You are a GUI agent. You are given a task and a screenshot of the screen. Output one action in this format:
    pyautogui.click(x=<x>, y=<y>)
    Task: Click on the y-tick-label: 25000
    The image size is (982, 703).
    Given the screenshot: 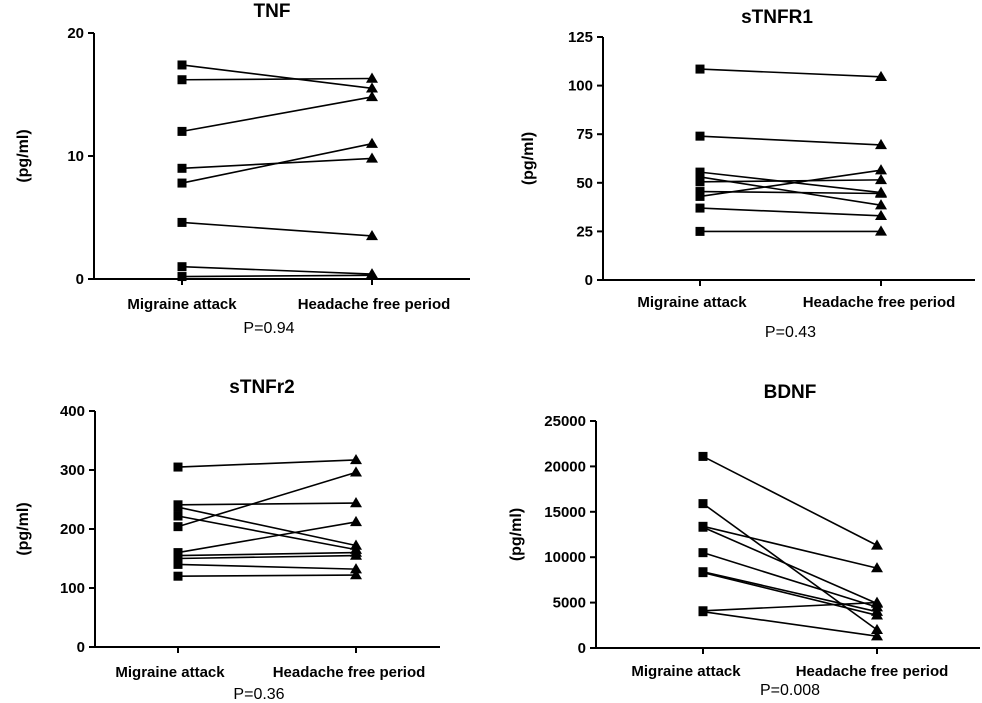 What is the action you would take?
    pyautogui.click(x=565, y=421)
    